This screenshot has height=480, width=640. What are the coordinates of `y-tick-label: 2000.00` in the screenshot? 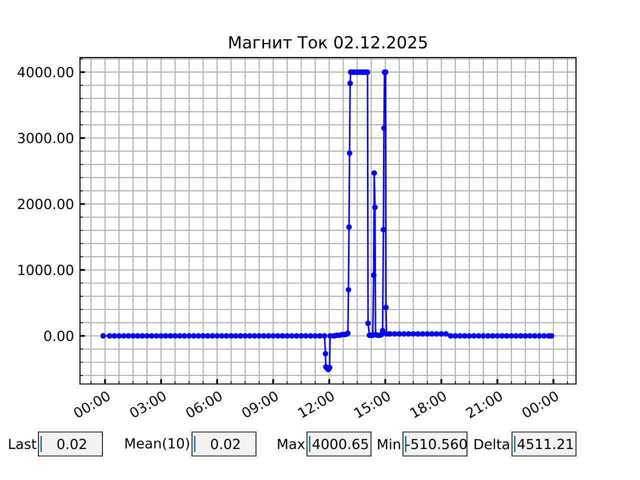 It's located at (46, 204).